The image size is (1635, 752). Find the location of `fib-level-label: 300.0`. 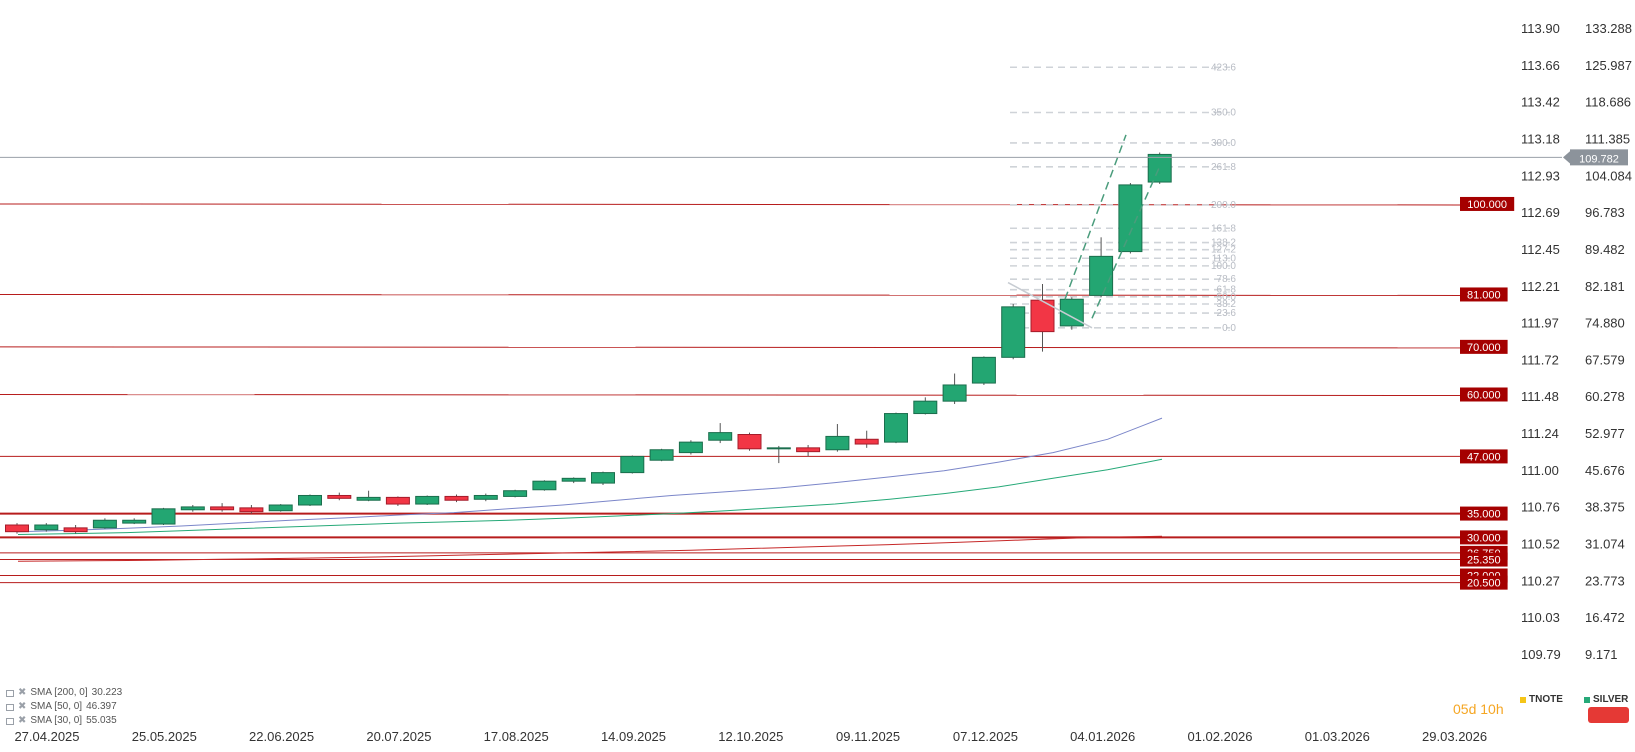

fib-level-label: 300.0 is located at coordinates (1223, 143).